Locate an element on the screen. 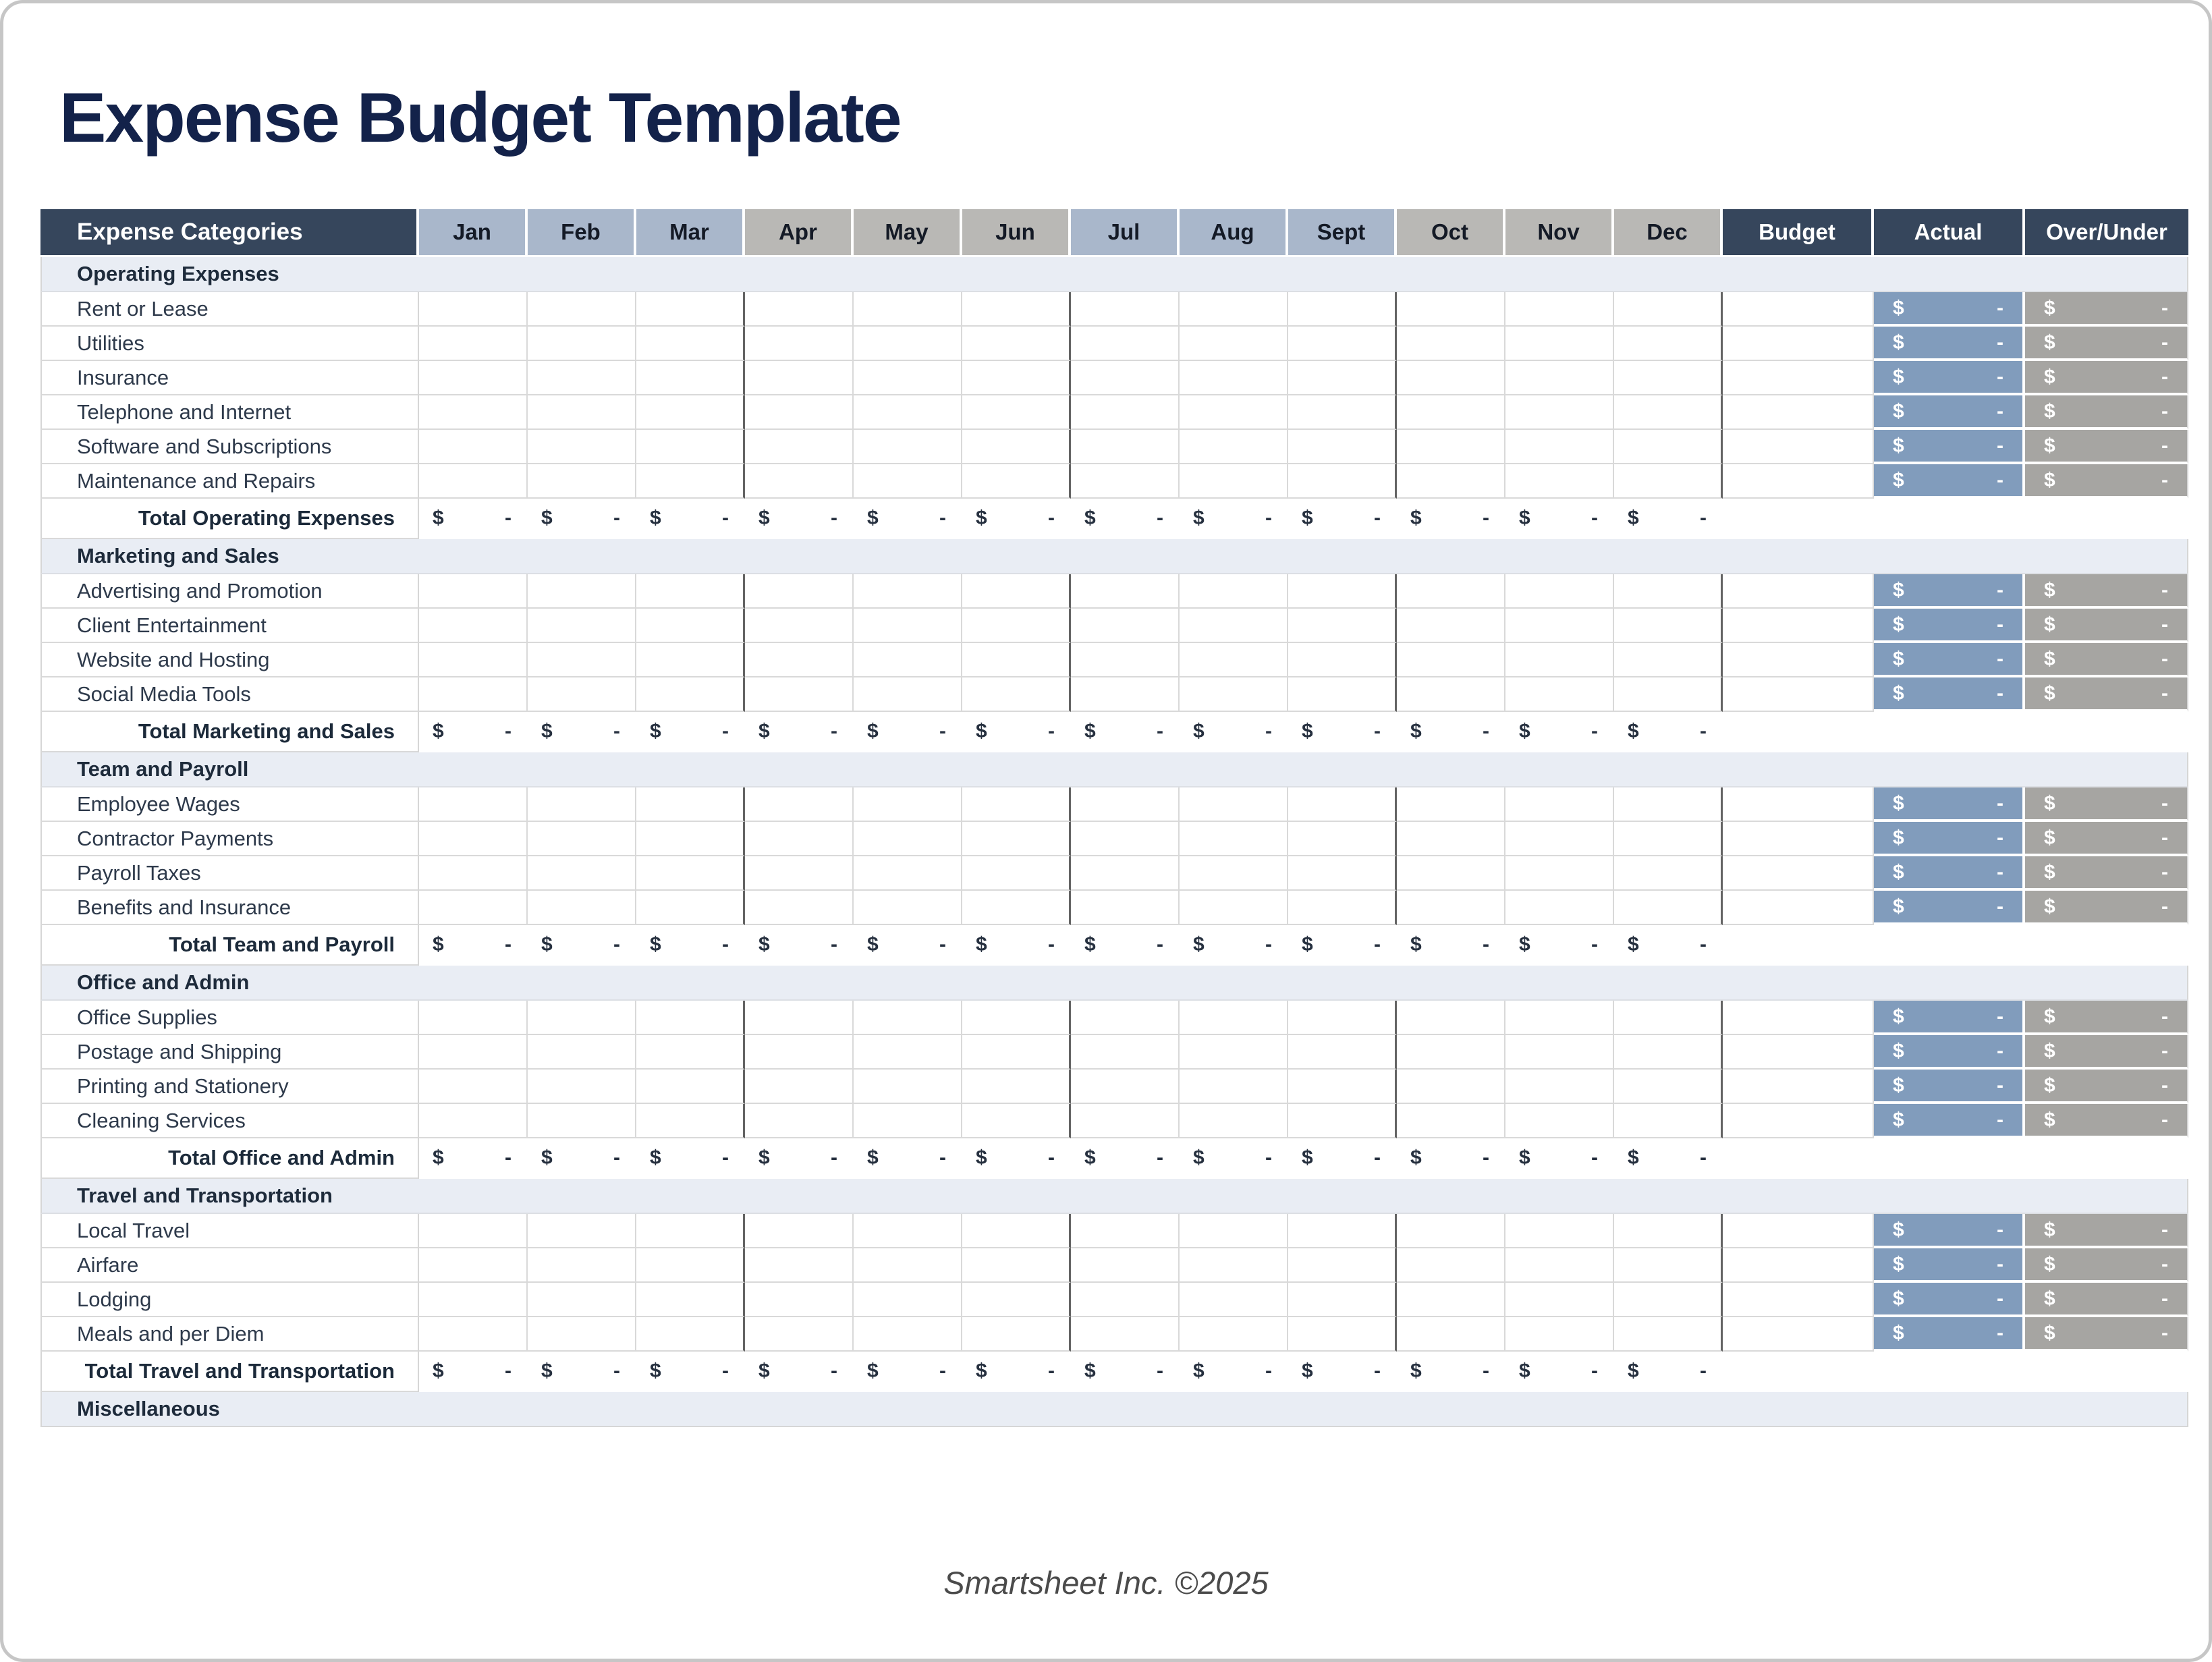 The width and height of the screenshot is (2212, 1662). expense-label-cell: Lodging is located at coordinates (229, 1300).